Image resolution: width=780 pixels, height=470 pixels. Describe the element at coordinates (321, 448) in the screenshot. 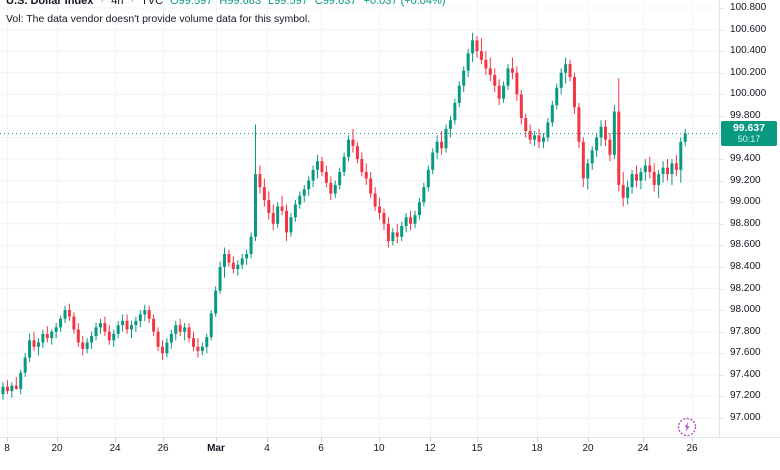

I see `time-axis-label: 6` at that location.